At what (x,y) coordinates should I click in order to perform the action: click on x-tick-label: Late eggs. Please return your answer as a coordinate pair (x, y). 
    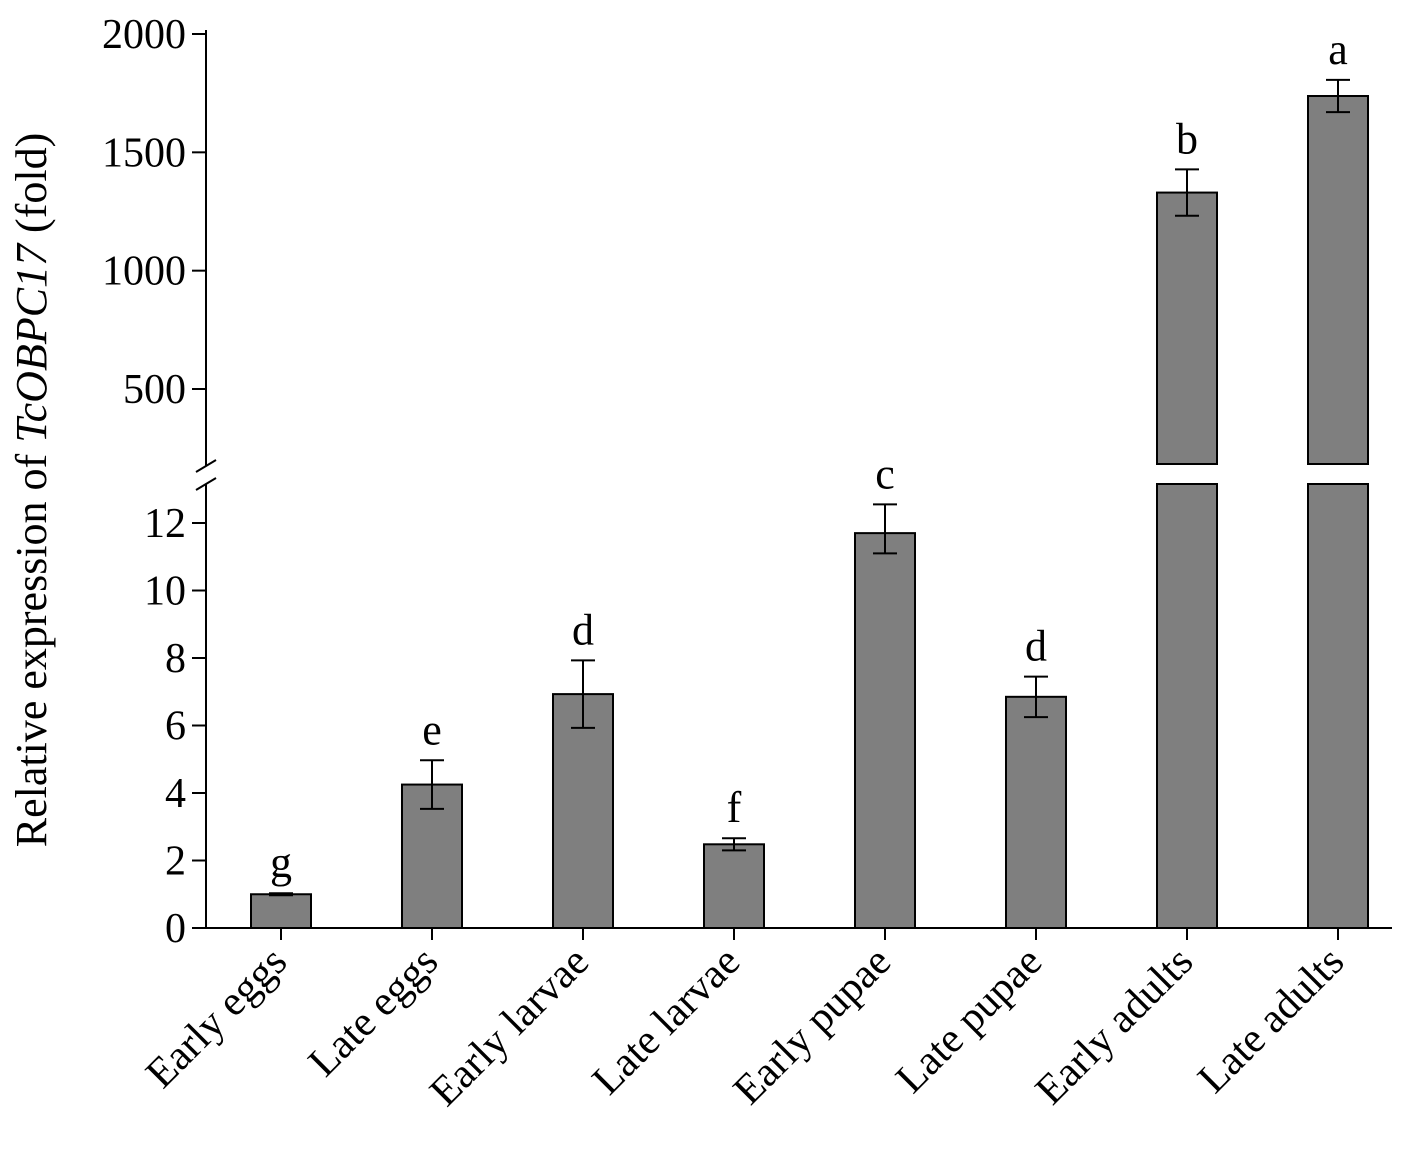
    Looking at the image, I should click on (373, 1012).